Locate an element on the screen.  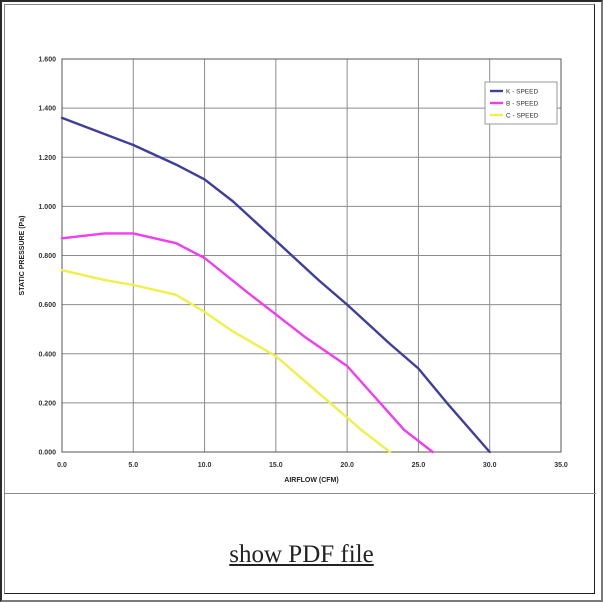
y-axis-title: STATIC PRESSURE (Pa) is located at coordinates (22, 256).